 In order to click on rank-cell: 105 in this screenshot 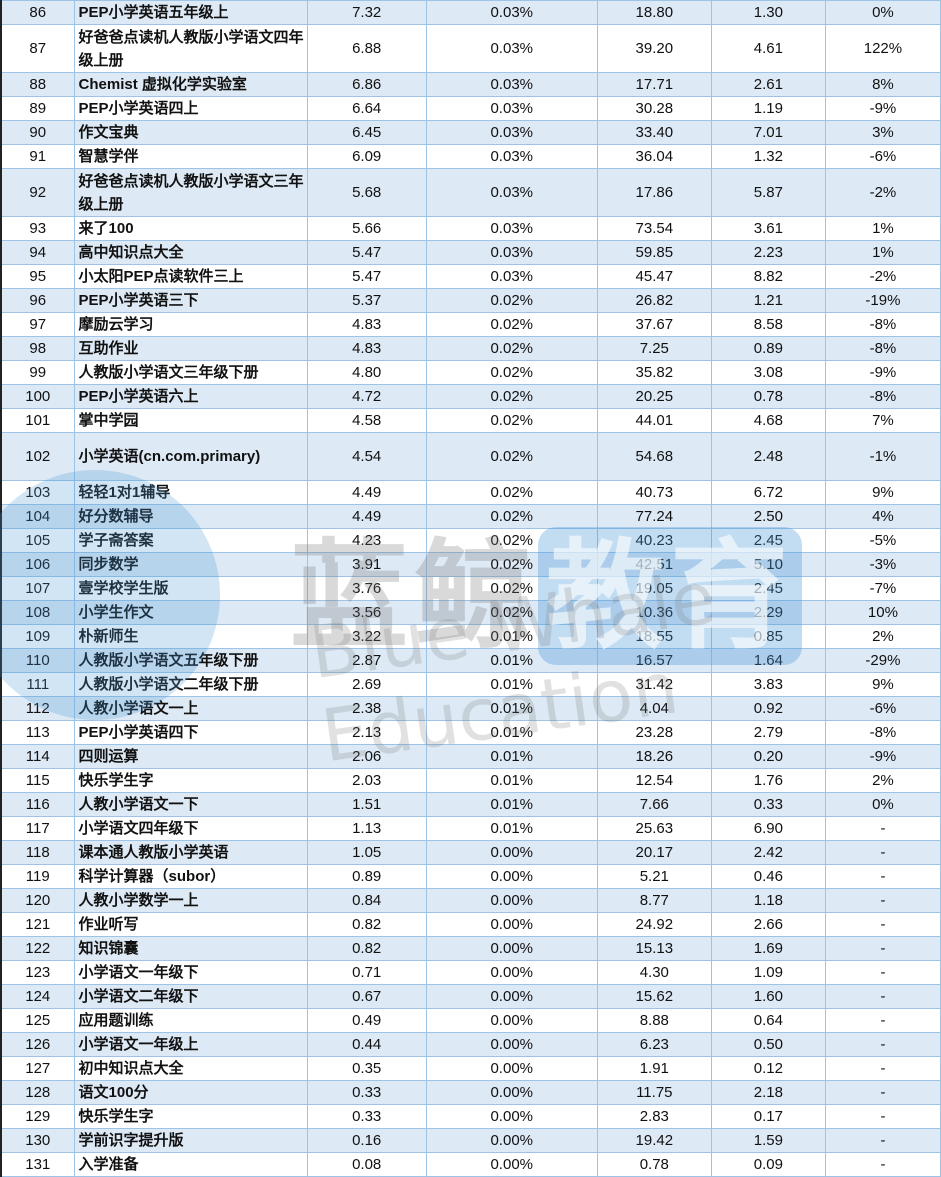, I will do `click(37, 540)`.